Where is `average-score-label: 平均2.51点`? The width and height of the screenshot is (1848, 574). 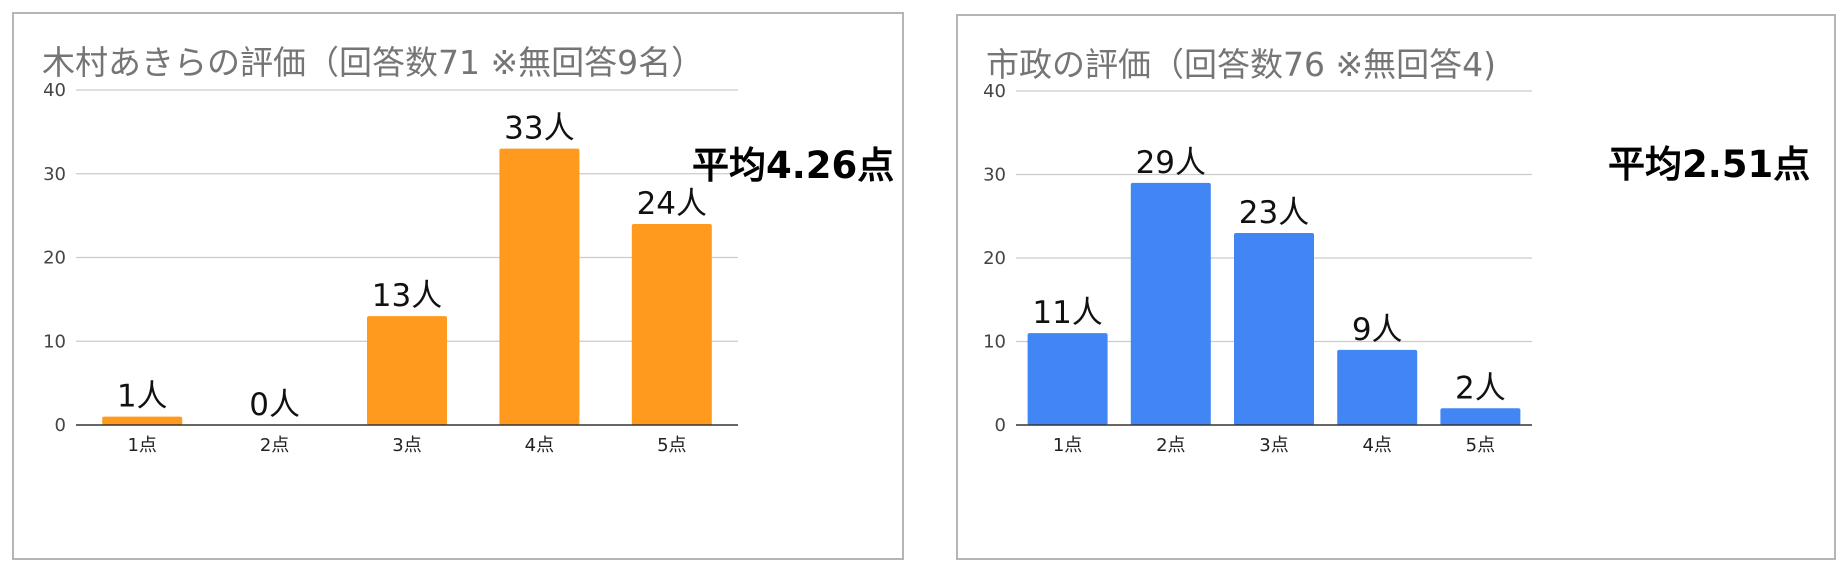
average-score-label: 平均2.51点 is located at coordinates (1709, 164).